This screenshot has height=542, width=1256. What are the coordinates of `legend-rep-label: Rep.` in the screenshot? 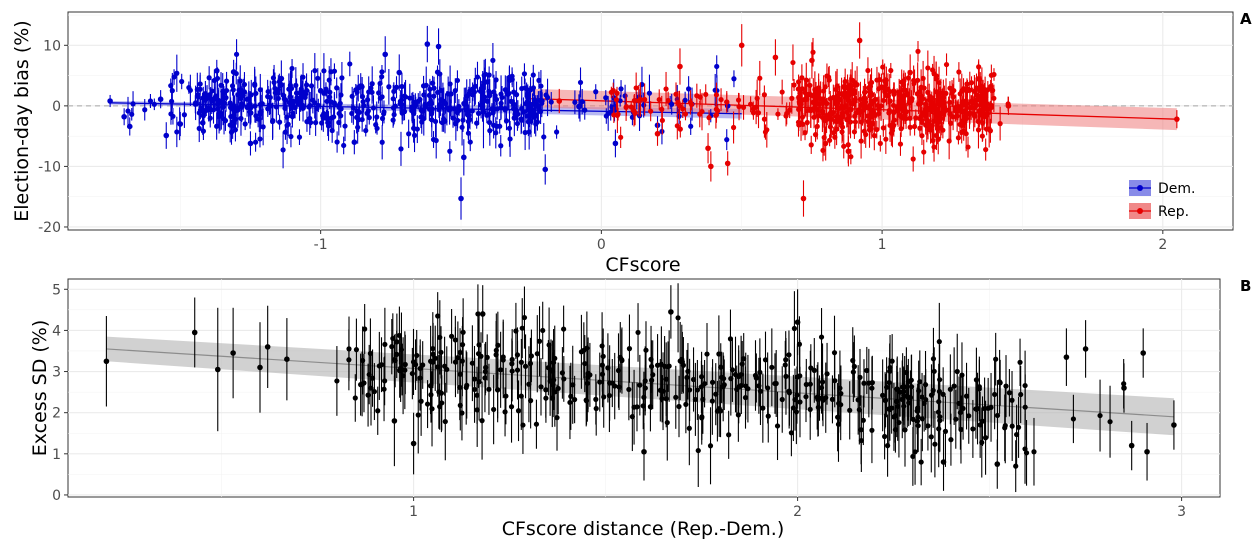 It's located at (1173, 212).